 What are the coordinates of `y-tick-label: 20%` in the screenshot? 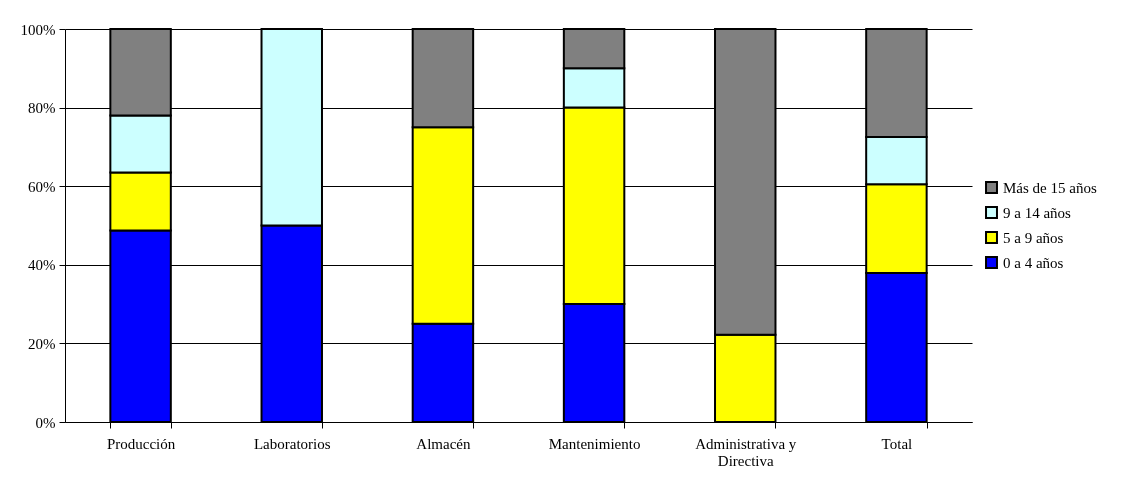 It's located at (42, 343).